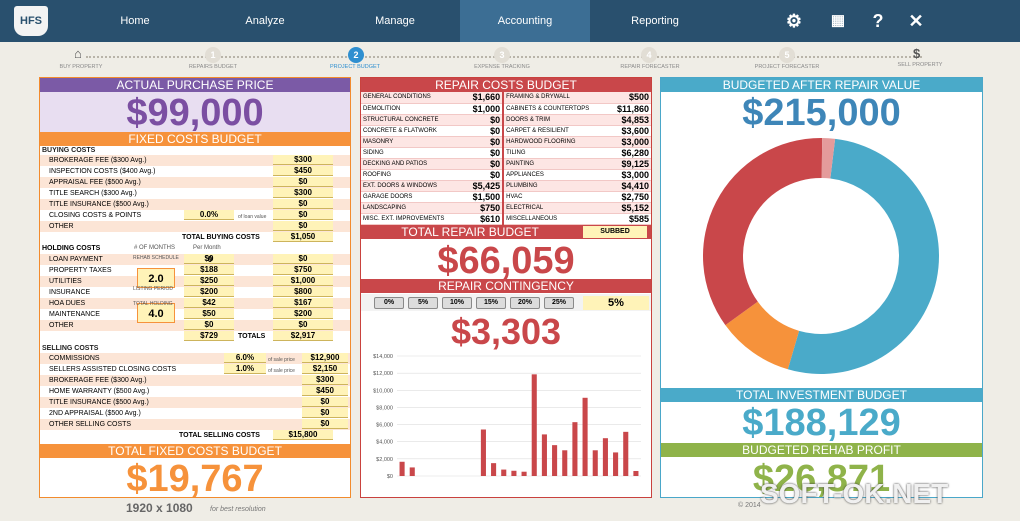 This screenshot has height=521, width=1020. I want to click on selling-pct-input: 1.0%, so click(245, 369).